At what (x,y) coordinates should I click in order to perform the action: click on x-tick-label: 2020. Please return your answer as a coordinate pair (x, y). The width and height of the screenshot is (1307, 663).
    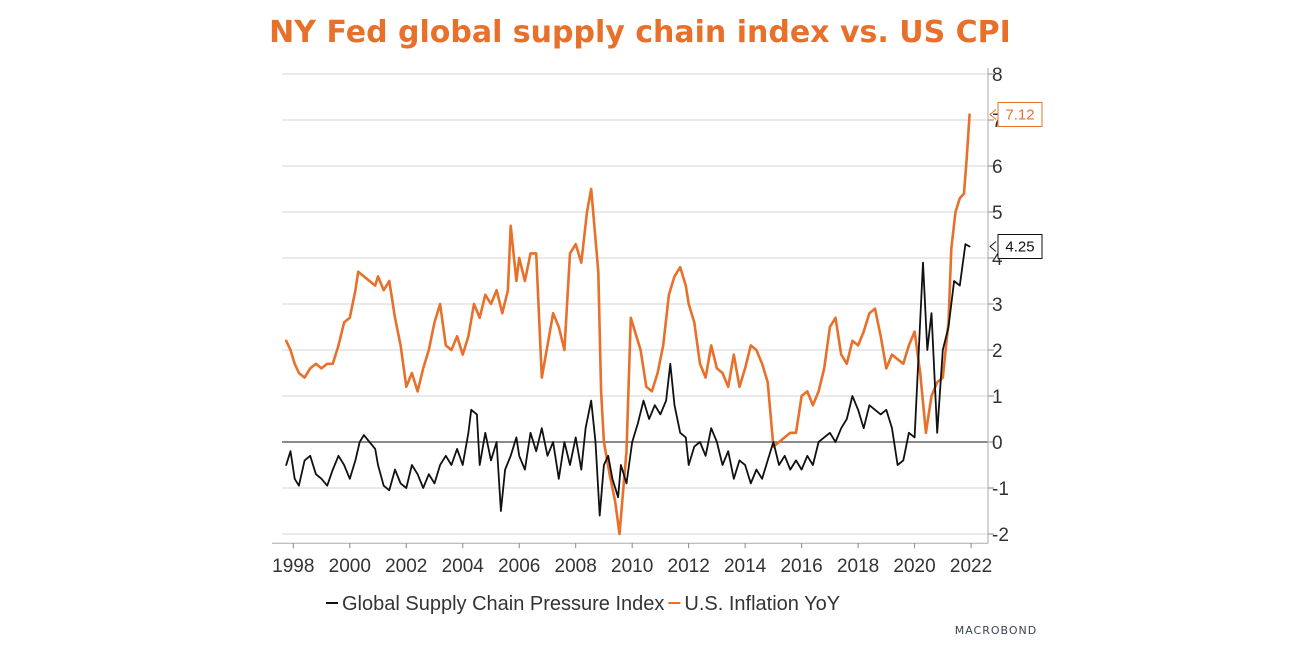
    Looking at the image, I should click on (914, 566).